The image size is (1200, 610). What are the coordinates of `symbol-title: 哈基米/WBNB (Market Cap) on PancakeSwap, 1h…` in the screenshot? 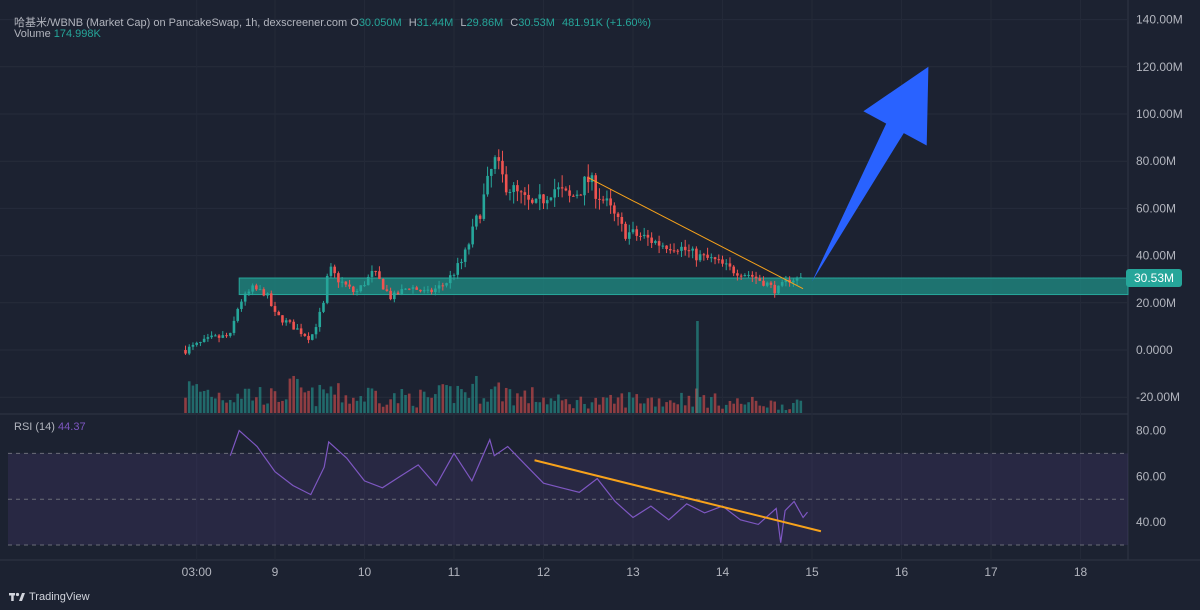 It's located at (181, 23).